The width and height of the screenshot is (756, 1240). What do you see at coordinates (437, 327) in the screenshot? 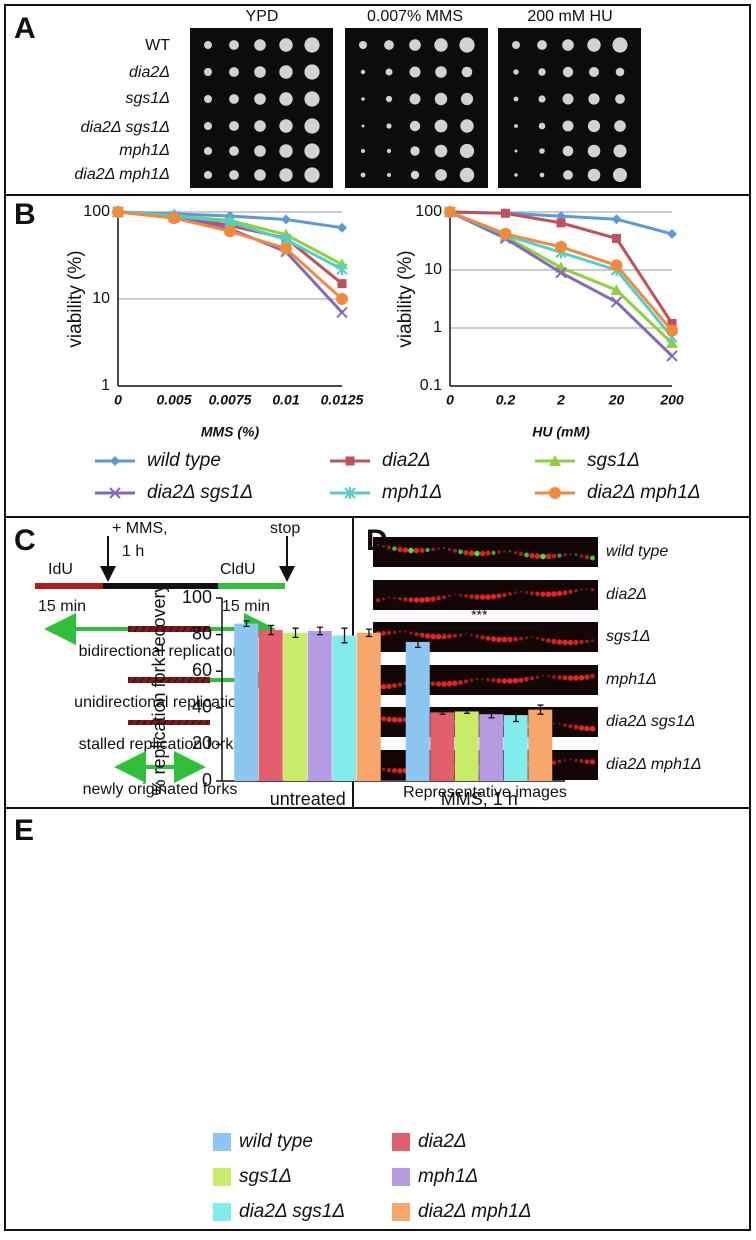
I see `y-tick-label: 1` at bounding box center [437, 327].